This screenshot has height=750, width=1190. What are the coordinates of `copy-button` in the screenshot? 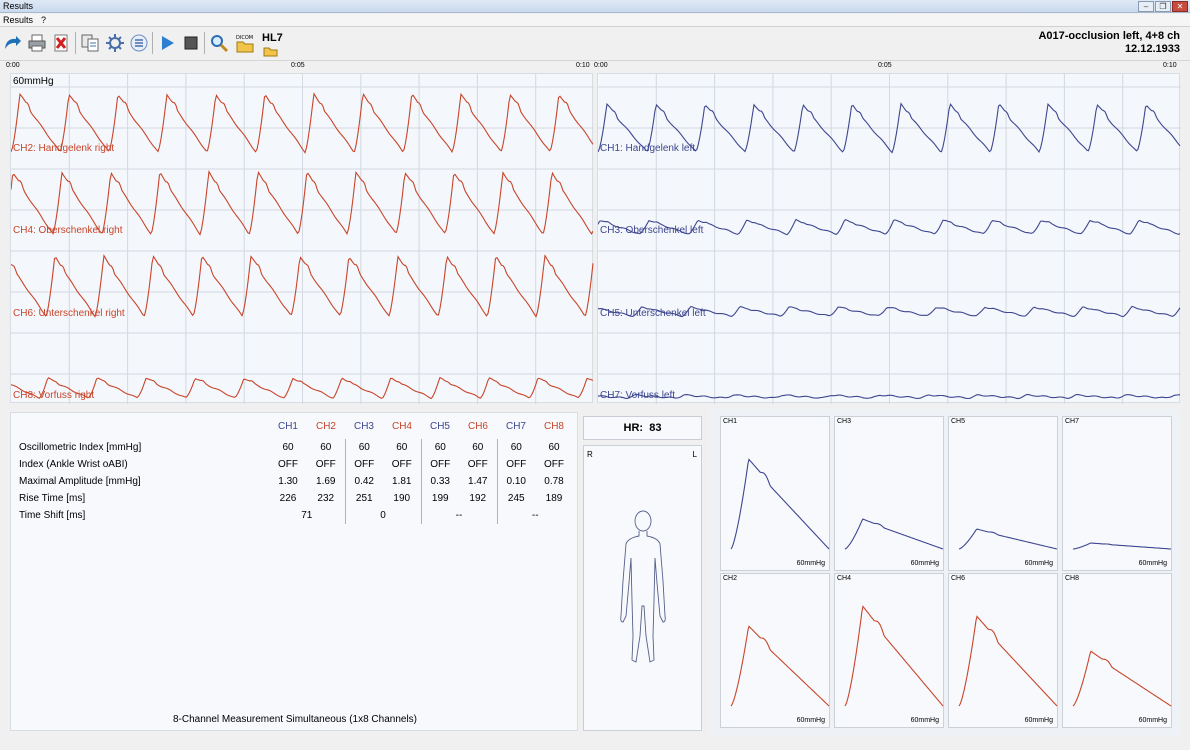 It's located at (90, 43).